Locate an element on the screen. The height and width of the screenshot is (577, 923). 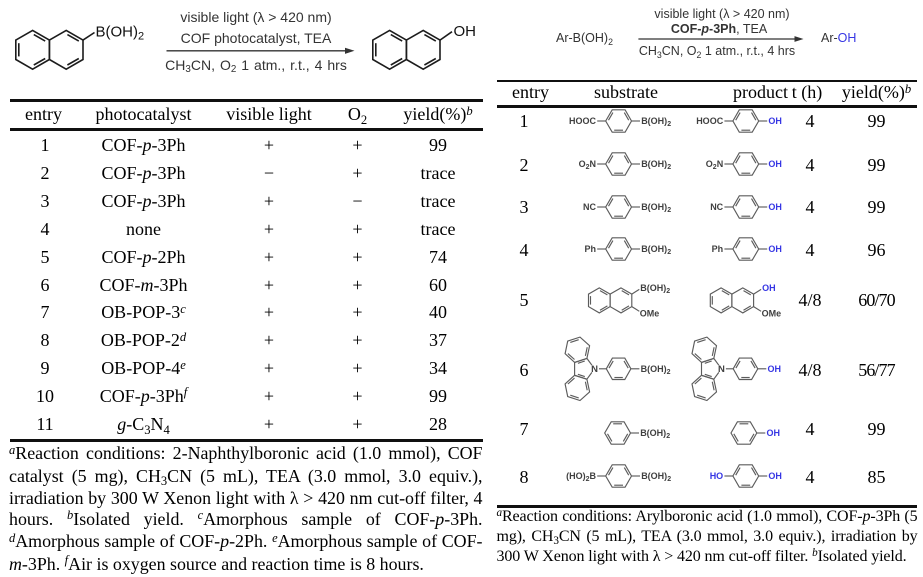
svg-text: (HO)2B is located at coordinates (581, 477).